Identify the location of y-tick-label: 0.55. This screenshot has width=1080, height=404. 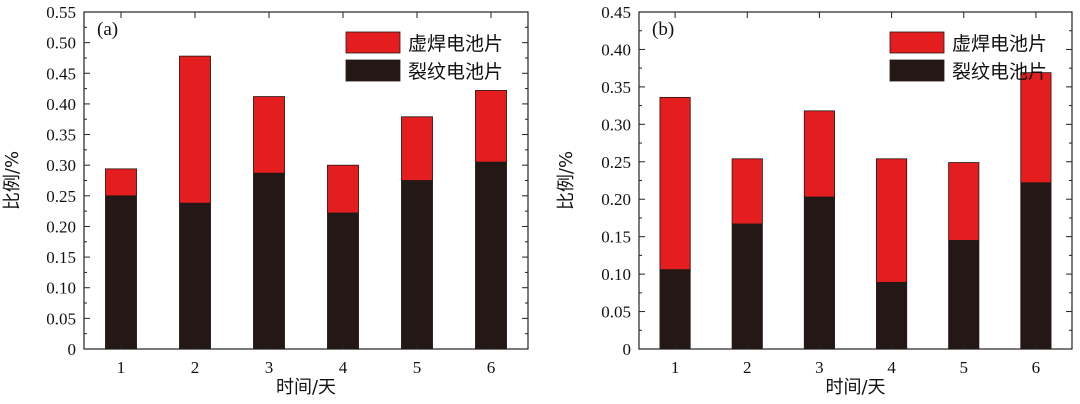
(61, 12).